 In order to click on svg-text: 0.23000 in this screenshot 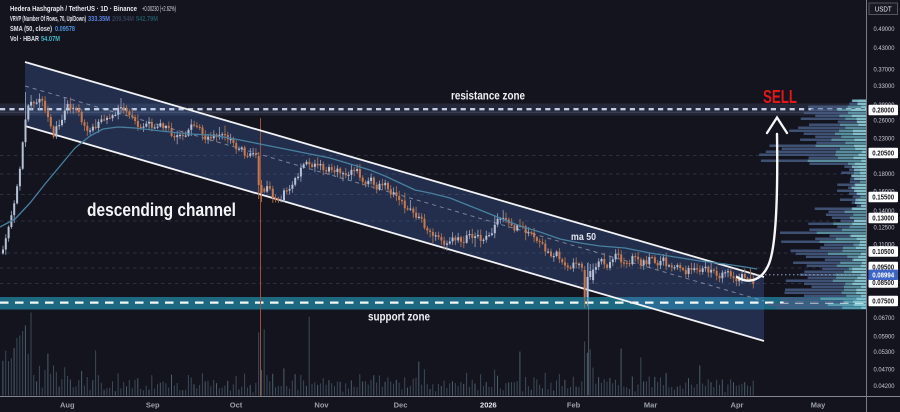, I will do `click(884, 139)`.